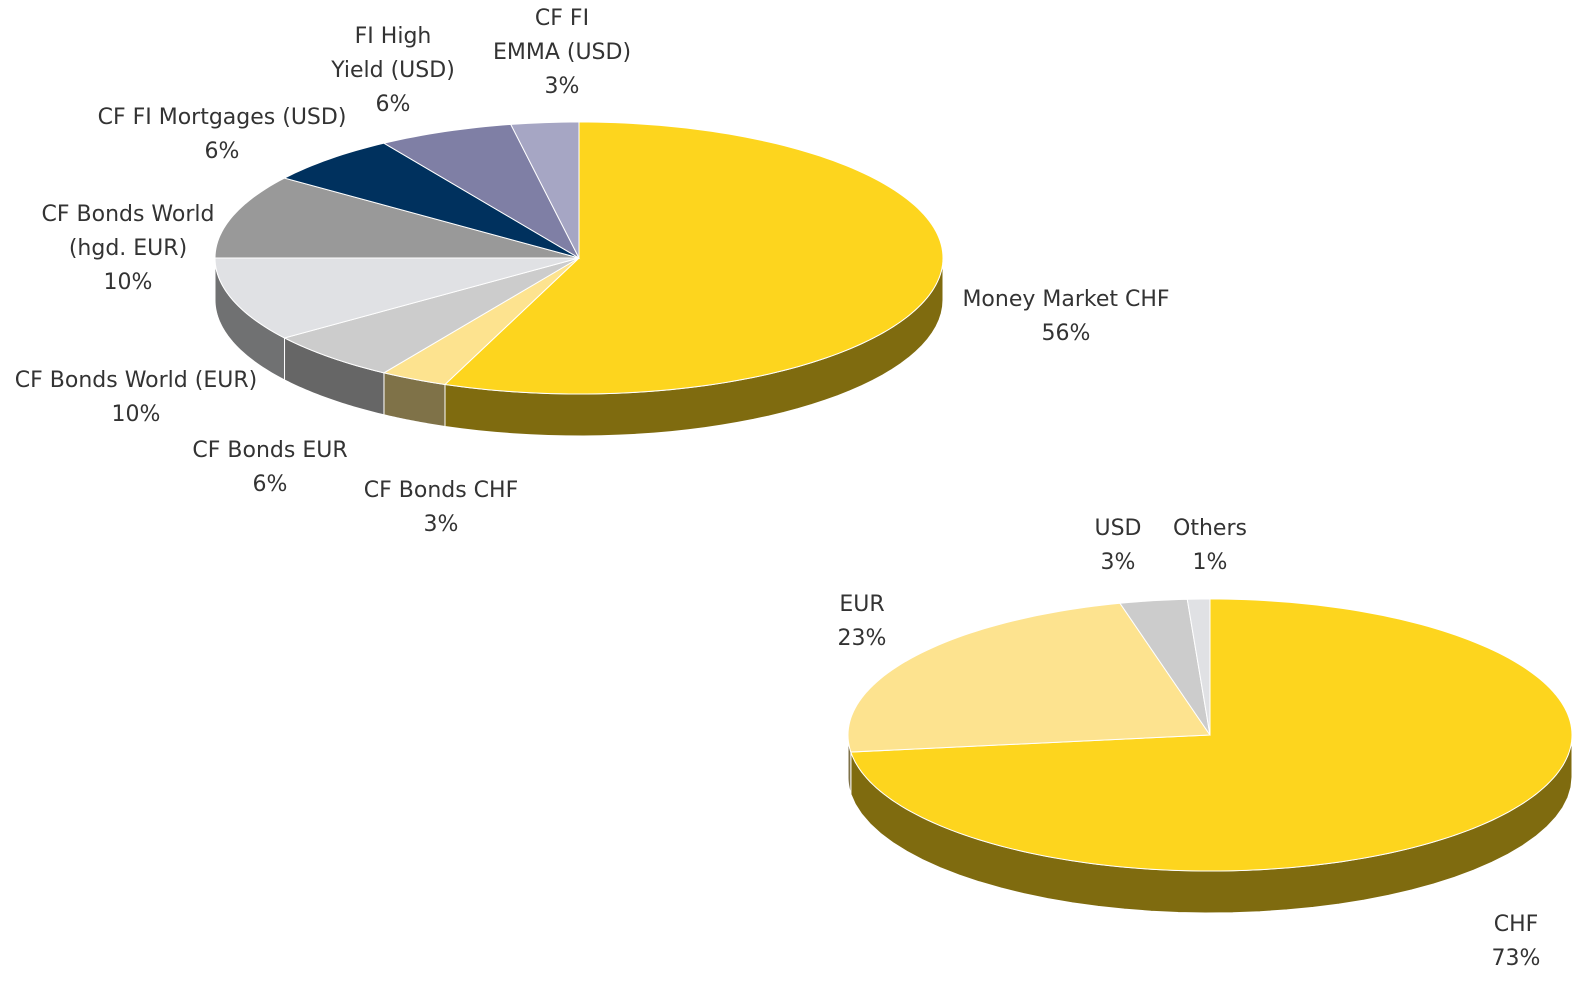 This screenshot has height=988, width=1585. Describe the element at coordinates (1516, 924) in the screenshot. I see `category: CHF` at that location.